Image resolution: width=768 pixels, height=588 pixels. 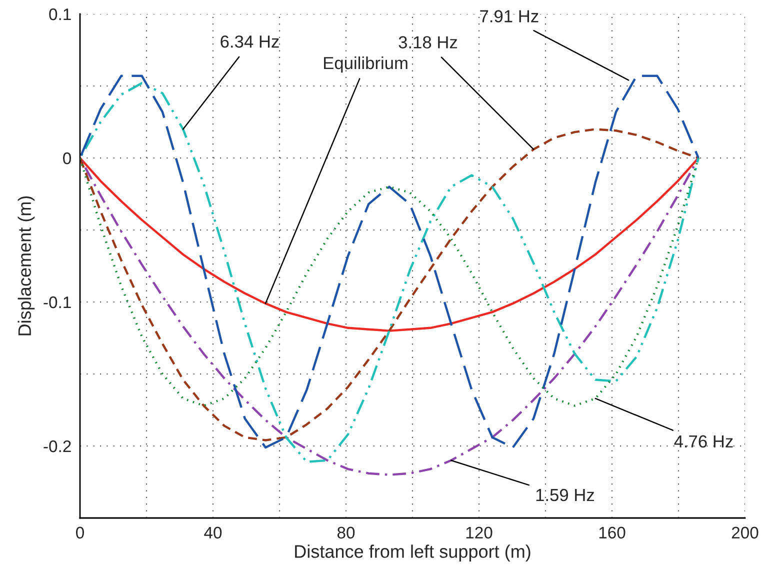 I want to click on y-tick-label: 0.1, so click(x=60, y=14).